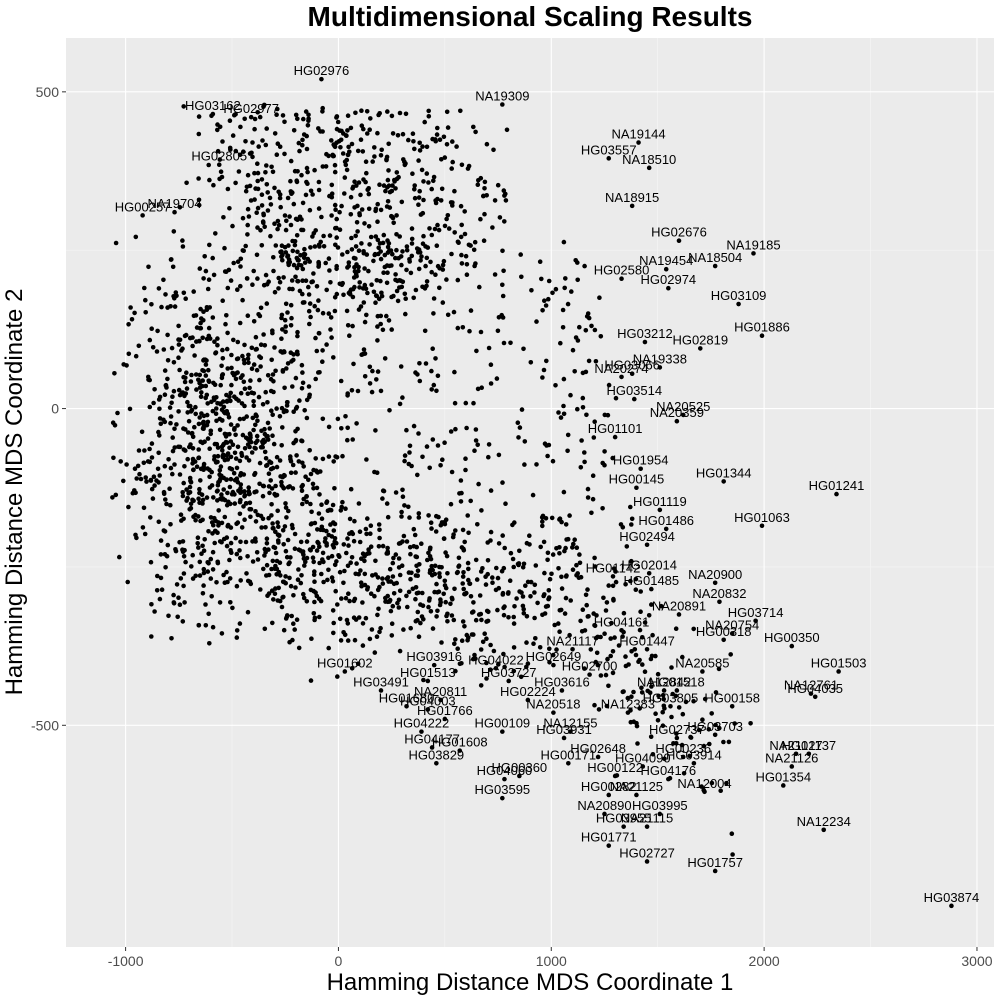 The width and height of the screenshot is (1000, 1000). What do you see at coordinates (219, 156) in the screenshot?
I see `point-label: HG02805` at bounding box center [219, 156].